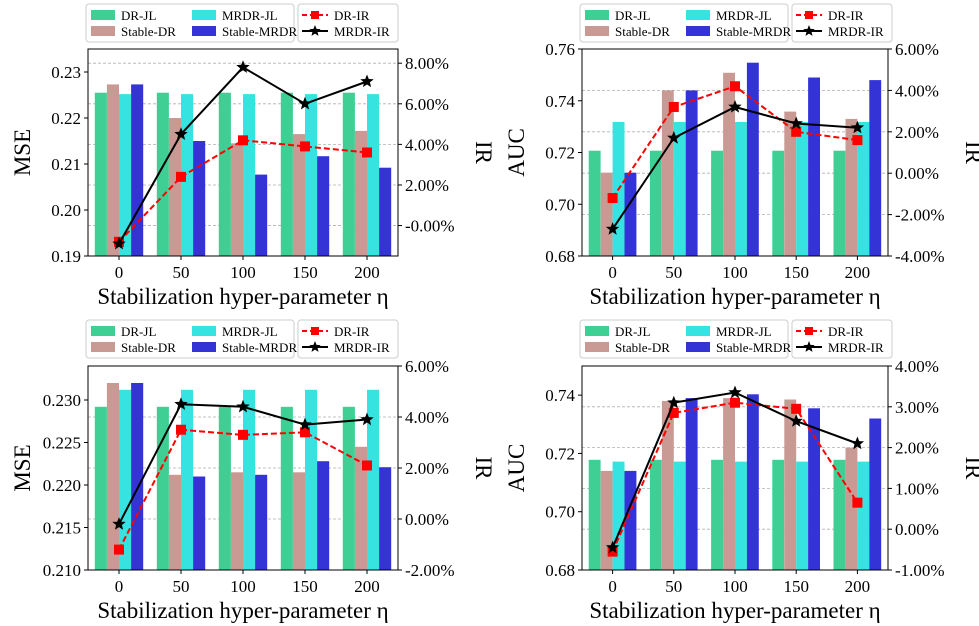 The image size is (979, 626). What do you see at coordinates (62, 570) in the screenshot?
I see `y-tick-label: 0.210` at bounding box center [62, 570].